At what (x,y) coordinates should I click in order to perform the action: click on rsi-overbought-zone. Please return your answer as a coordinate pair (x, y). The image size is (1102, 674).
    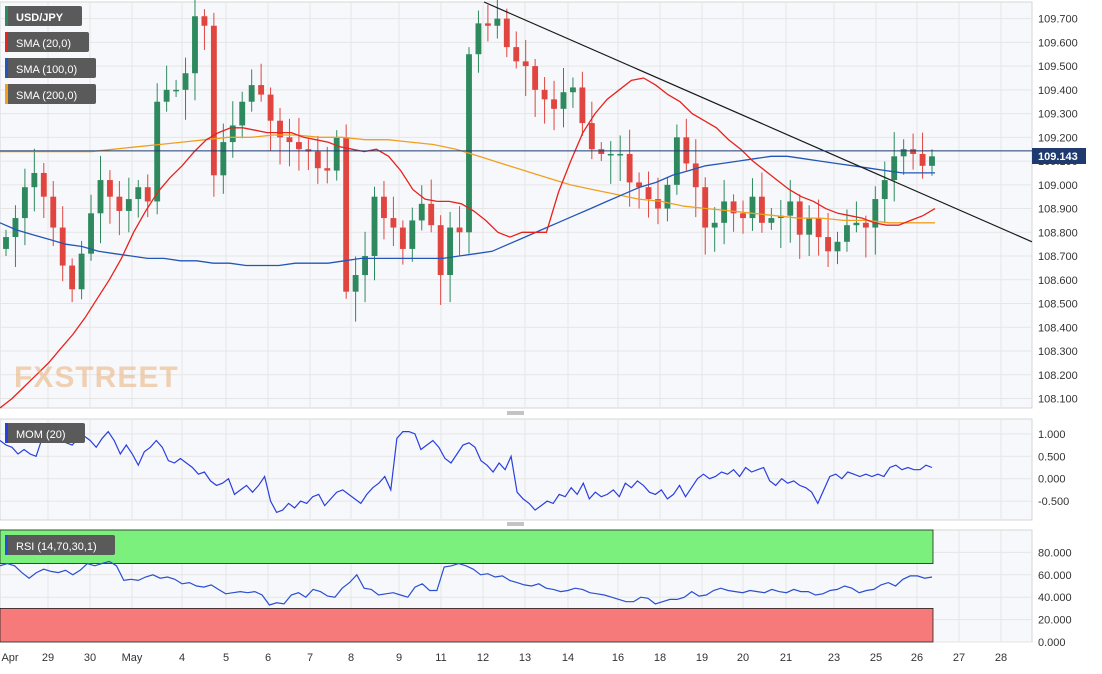
    Looking at the image, I should click on (467, 546).